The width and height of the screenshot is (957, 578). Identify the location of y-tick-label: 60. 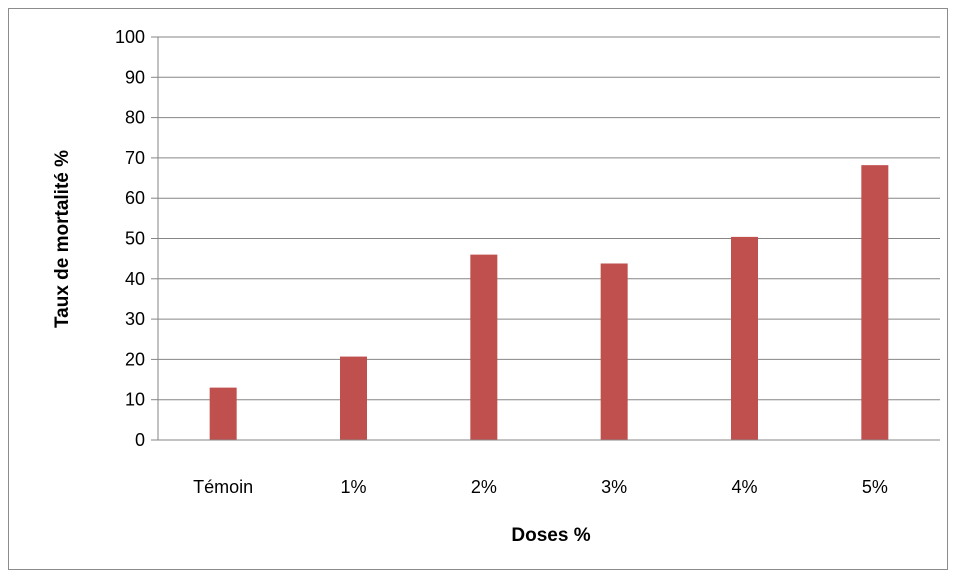
(135, 198).